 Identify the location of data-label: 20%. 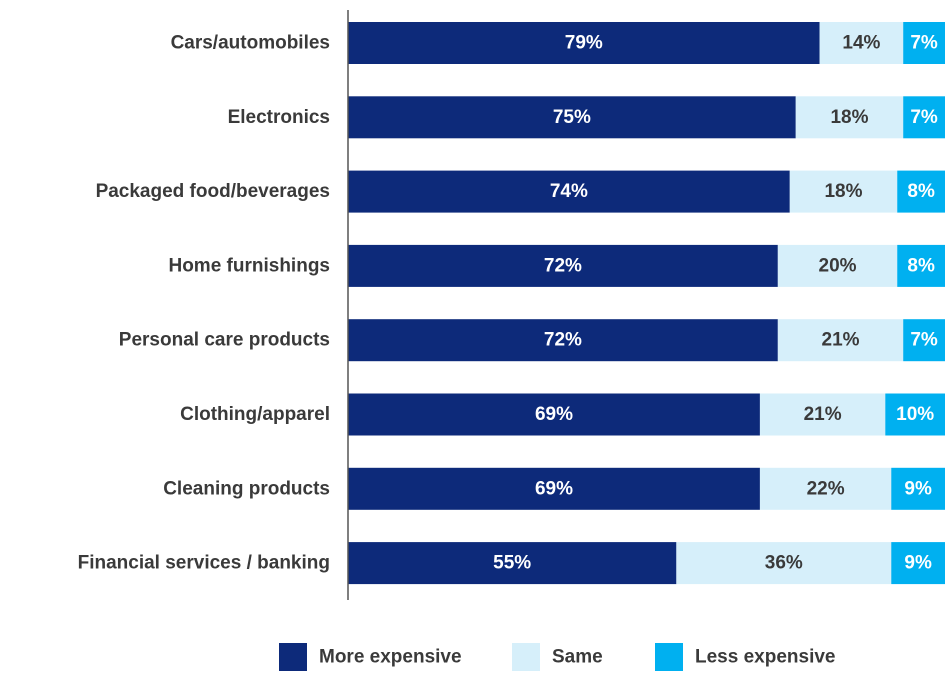
(838, 265).